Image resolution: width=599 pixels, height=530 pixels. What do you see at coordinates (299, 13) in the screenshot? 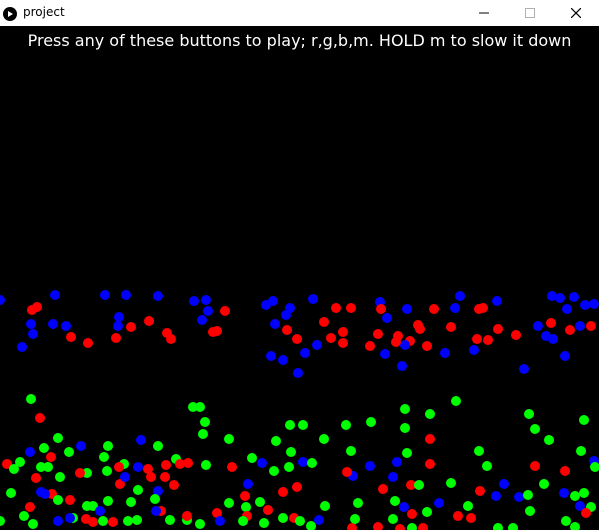
I see `title-bar: project` at bounding box center [299, 13].